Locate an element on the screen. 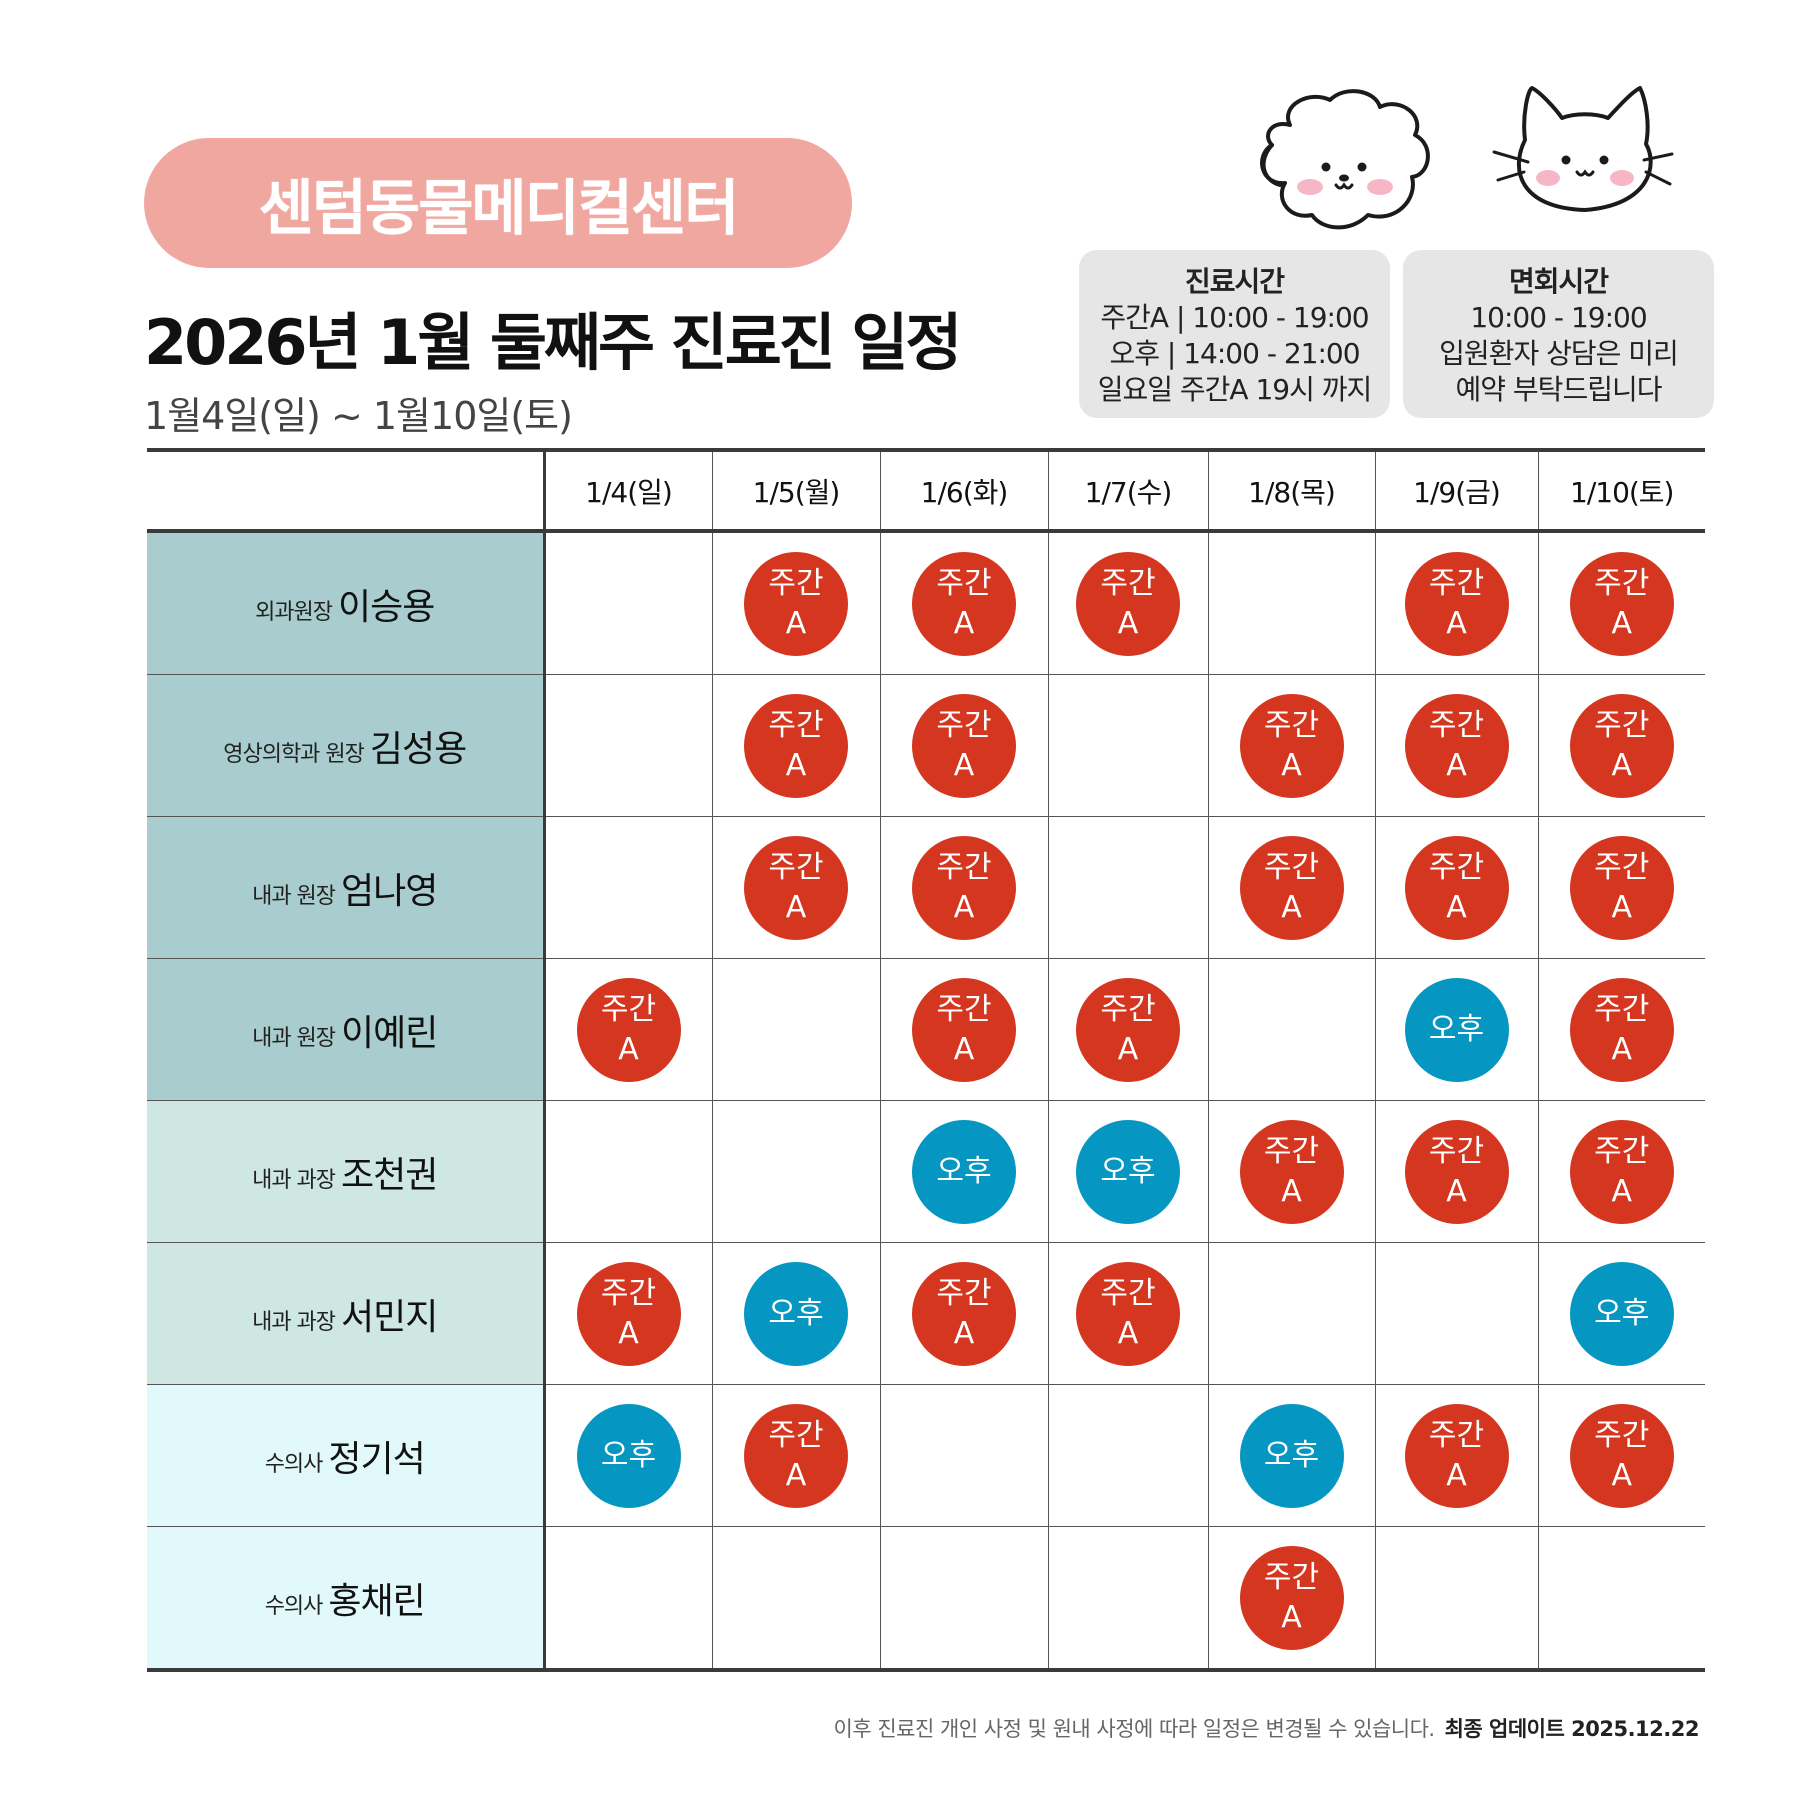 The width and height of the screenshot is (1804, 1804). day-header: 1/5(월) is located at coordinates (795, 490).